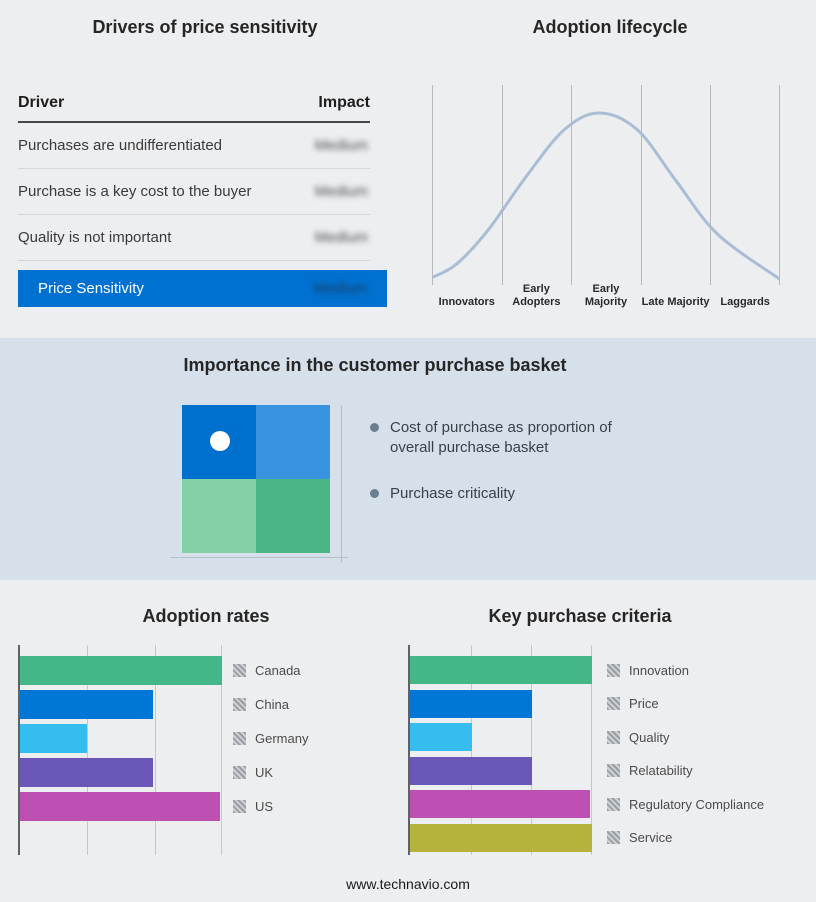 The height and width of the screenshot is (902, 816). I want to click on legend-item: Quality, so click(685, 737).